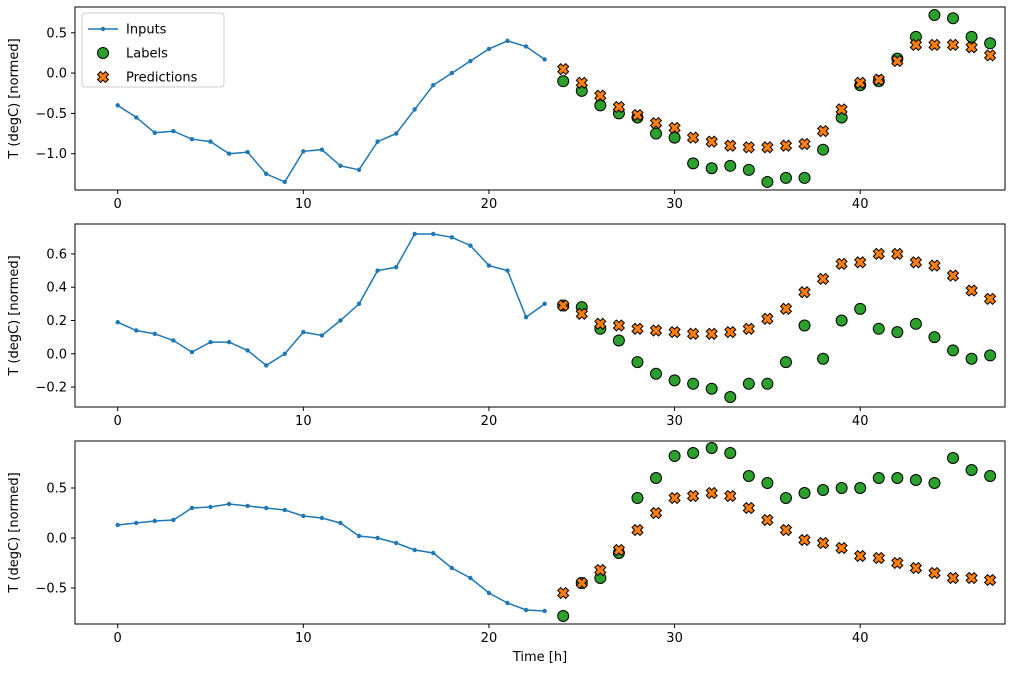 The width and height of the screenshot is (1012, 683). Describe the element at coordinates (56, 489) in the screenshot. I see `y-tick-label: 0.5` at that location.